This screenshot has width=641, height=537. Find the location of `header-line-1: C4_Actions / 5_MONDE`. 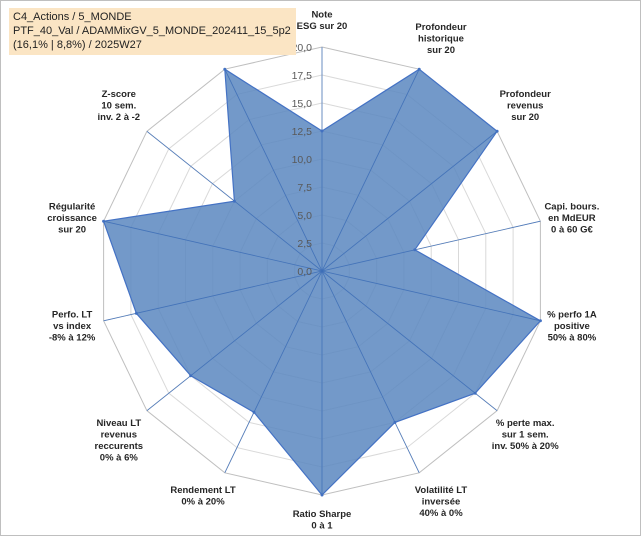

header-line-1: C4_Actions / 5_MONDE is located at coordinates (72, 17).